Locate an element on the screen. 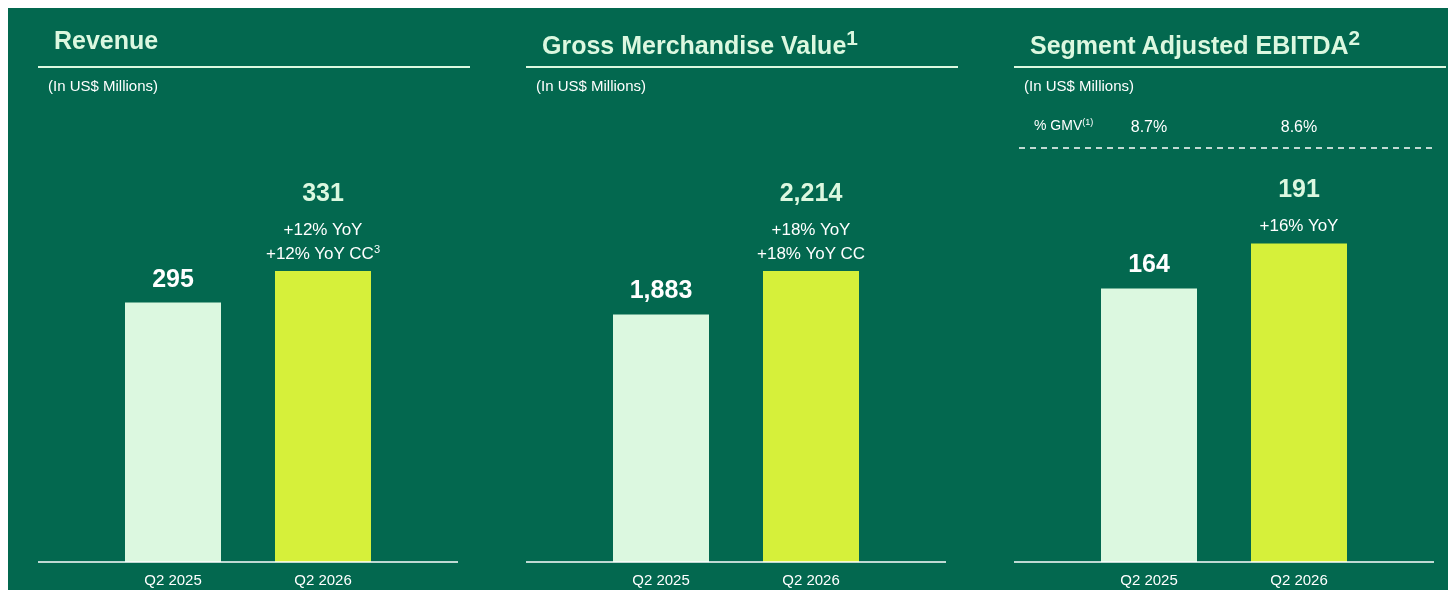  data-label: 2,214 is located at coordinates (811, 191).